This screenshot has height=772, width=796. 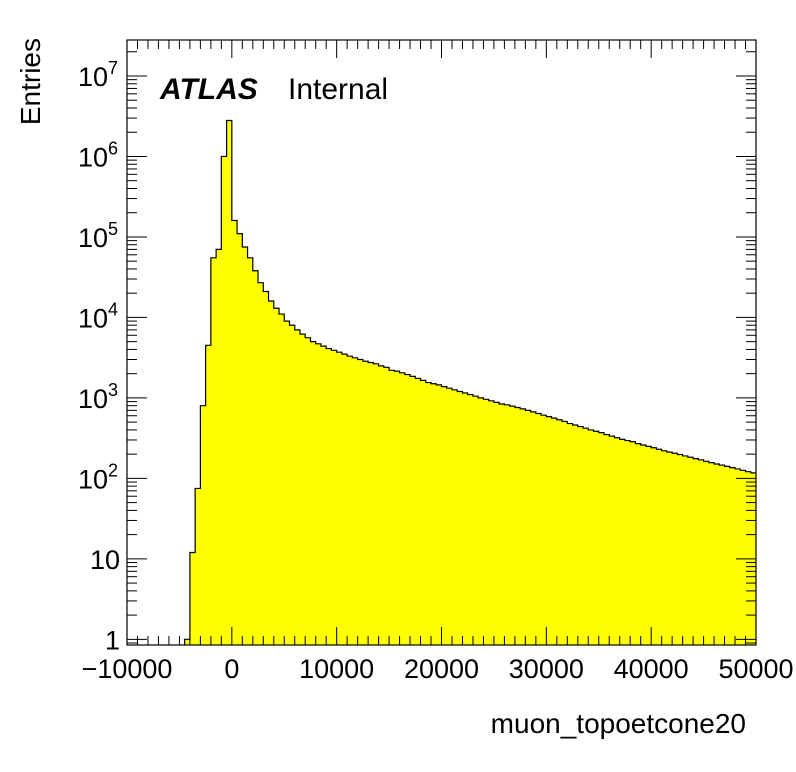 What do you see at coordinates (98, 236) in the screenshot?
I see `y-tick-label: 10⁵` at bounding box center [98, 236].